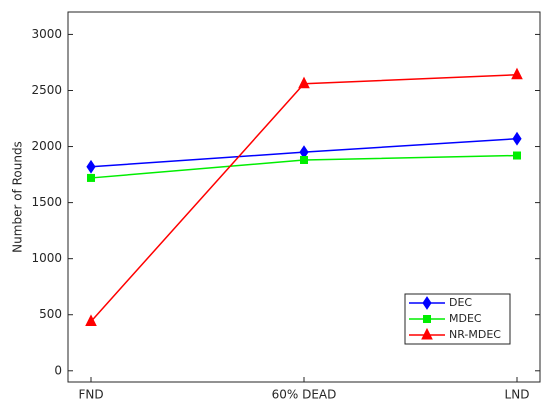 This screenshot has height=406, width=550. Describe the element at coordinates (58, 370) in the screenshot. I see `y-tick-label: 0` at that location.